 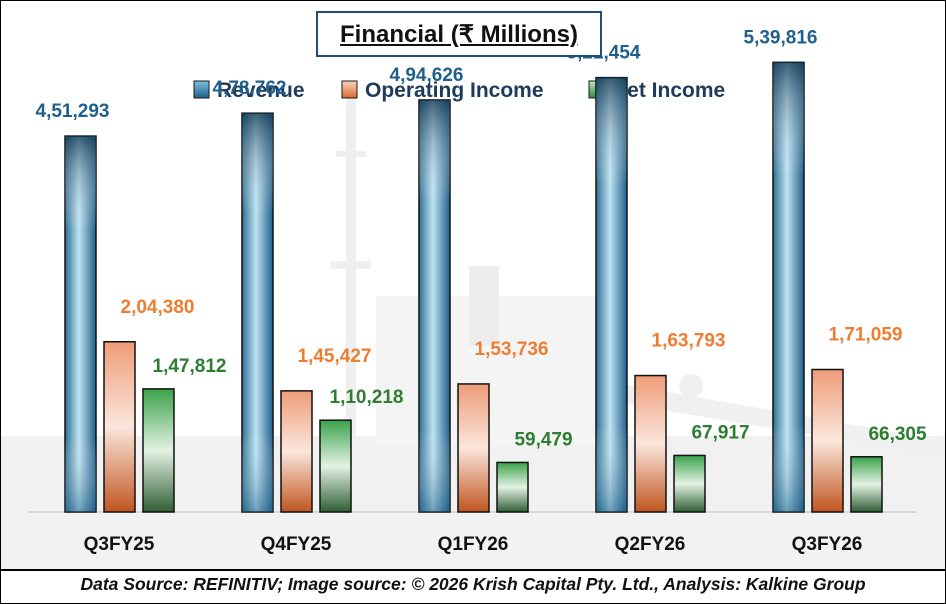 I want to click on value-label-operating-income-q4fy25: 1,45,427, so click(x=335, y=356).